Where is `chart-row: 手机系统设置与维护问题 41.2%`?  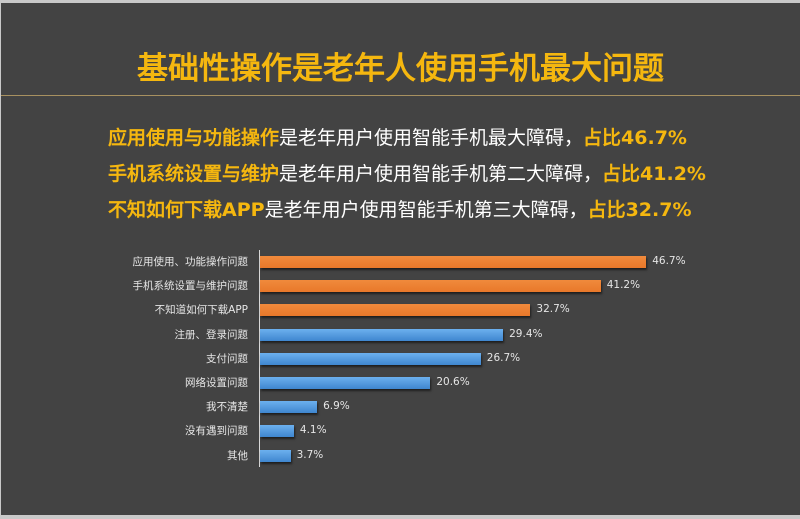
chart-row: 手机系统设置与维护问题 41.2% is located at coordinates (400, 286).